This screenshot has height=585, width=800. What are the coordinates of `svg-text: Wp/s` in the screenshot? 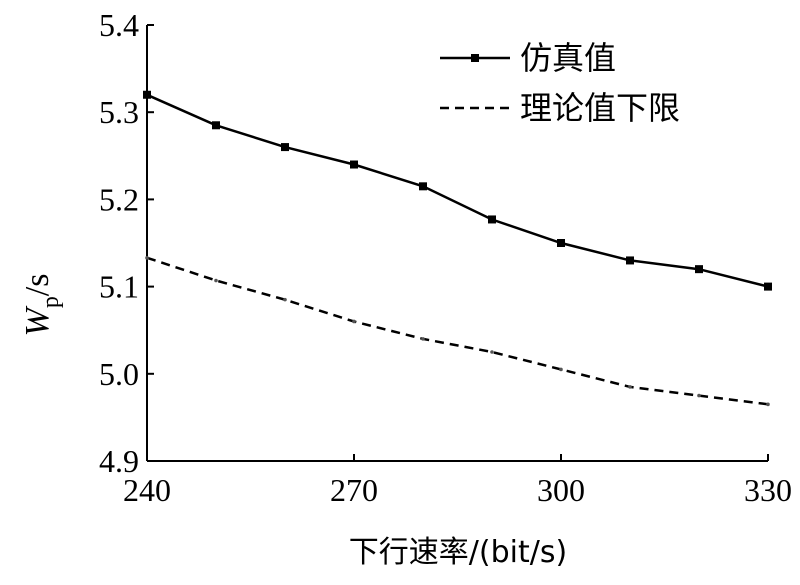 It's located at (41, 304).